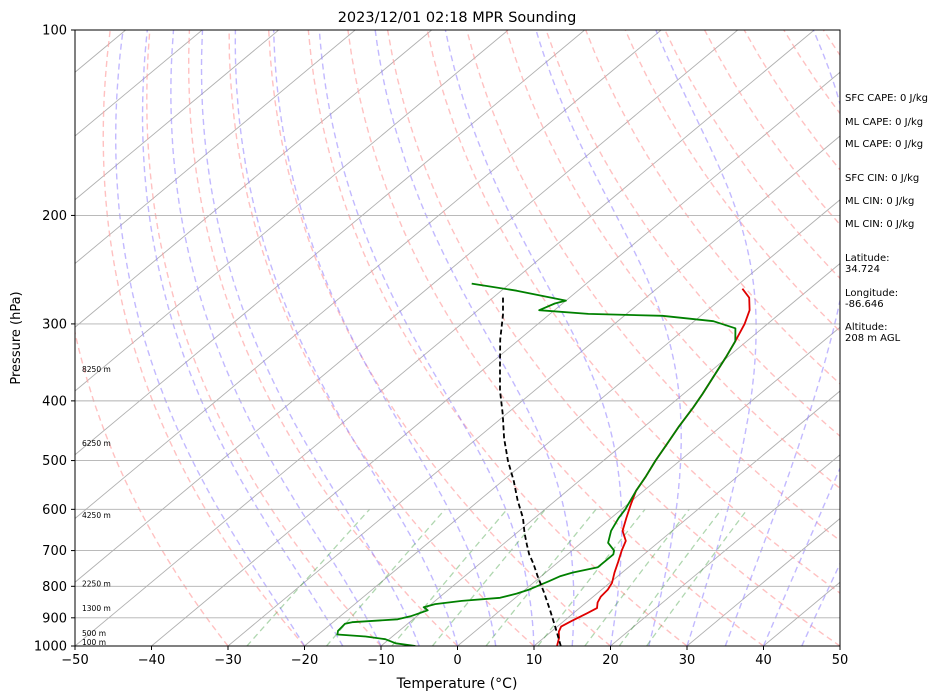 The height and width of the screenshot is (700, 947). Describe the element at coordinates (94, 642) in the screenshot. I see `height-label: 100 m` at that location.